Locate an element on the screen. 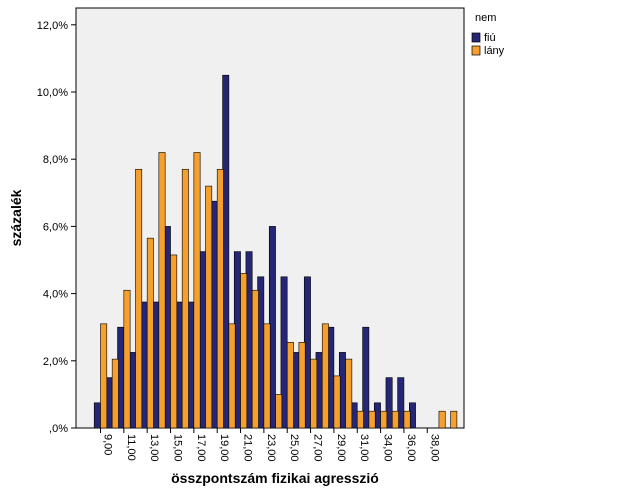 This screenshot has height=501, width=626. bar-lany-10,00 is located at coordinates (115, 393).